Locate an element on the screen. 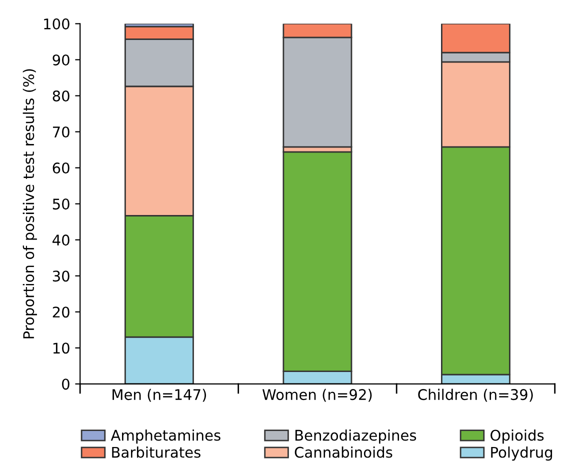 This screenshot has width=572, height=474. y-tick-label: 30 is located at coordinates (61, 276).